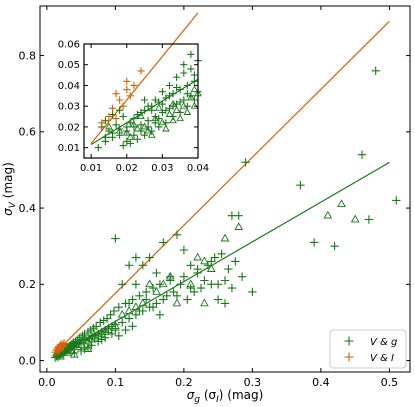 The image size is (415, 407). What do you see at coordinates (368, 349) in the screenshot?
I see `legend: V & g V & I` at bounding box center [368, 349].